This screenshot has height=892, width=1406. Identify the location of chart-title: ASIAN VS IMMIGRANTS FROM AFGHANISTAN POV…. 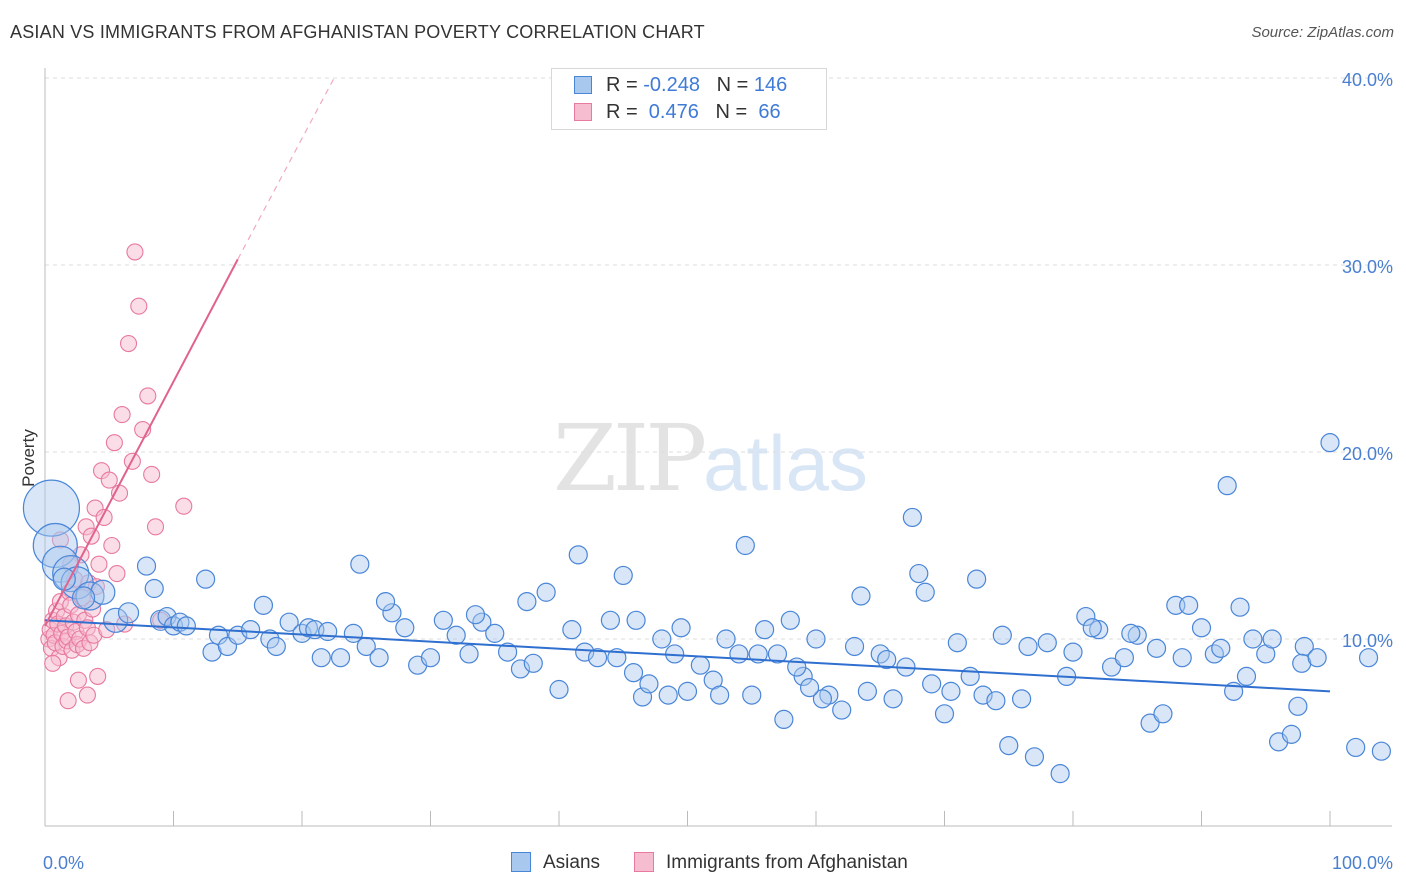
(357, 32).